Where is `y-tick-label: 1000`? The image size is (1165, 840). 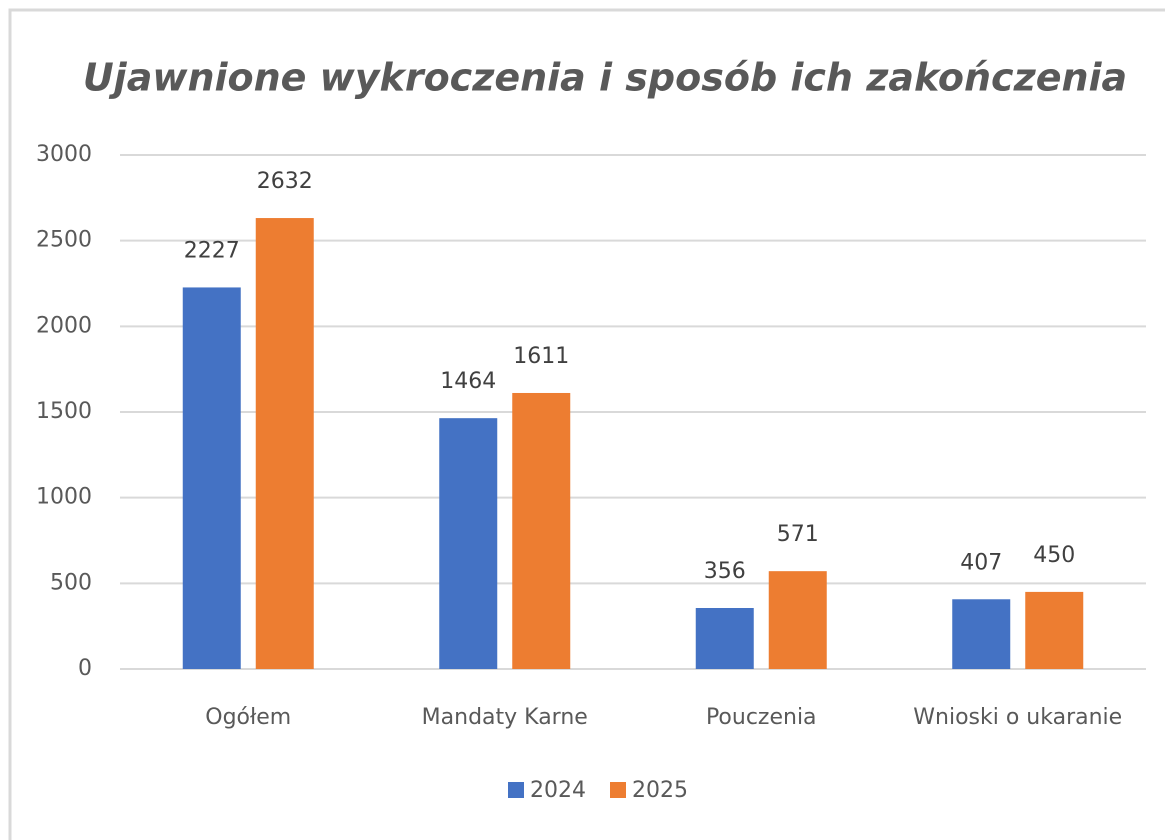
y-tick-label: 1000 is located at coordinates (64, 497).